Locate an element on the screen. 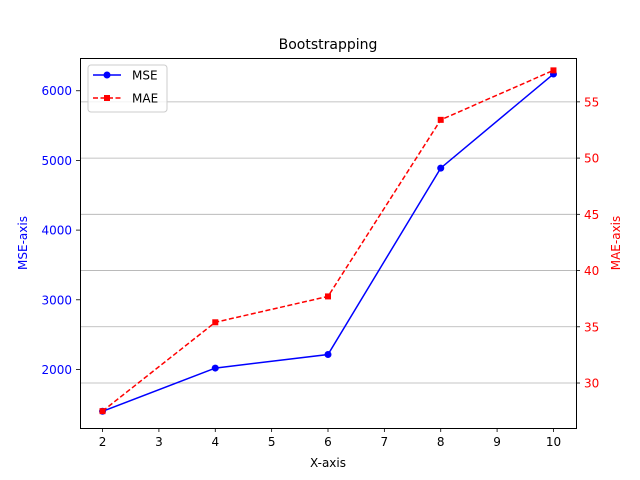 The width and height of the screenshot is (640, 480). right-y-tick-label: 35 is located at coordinates (591, 327).